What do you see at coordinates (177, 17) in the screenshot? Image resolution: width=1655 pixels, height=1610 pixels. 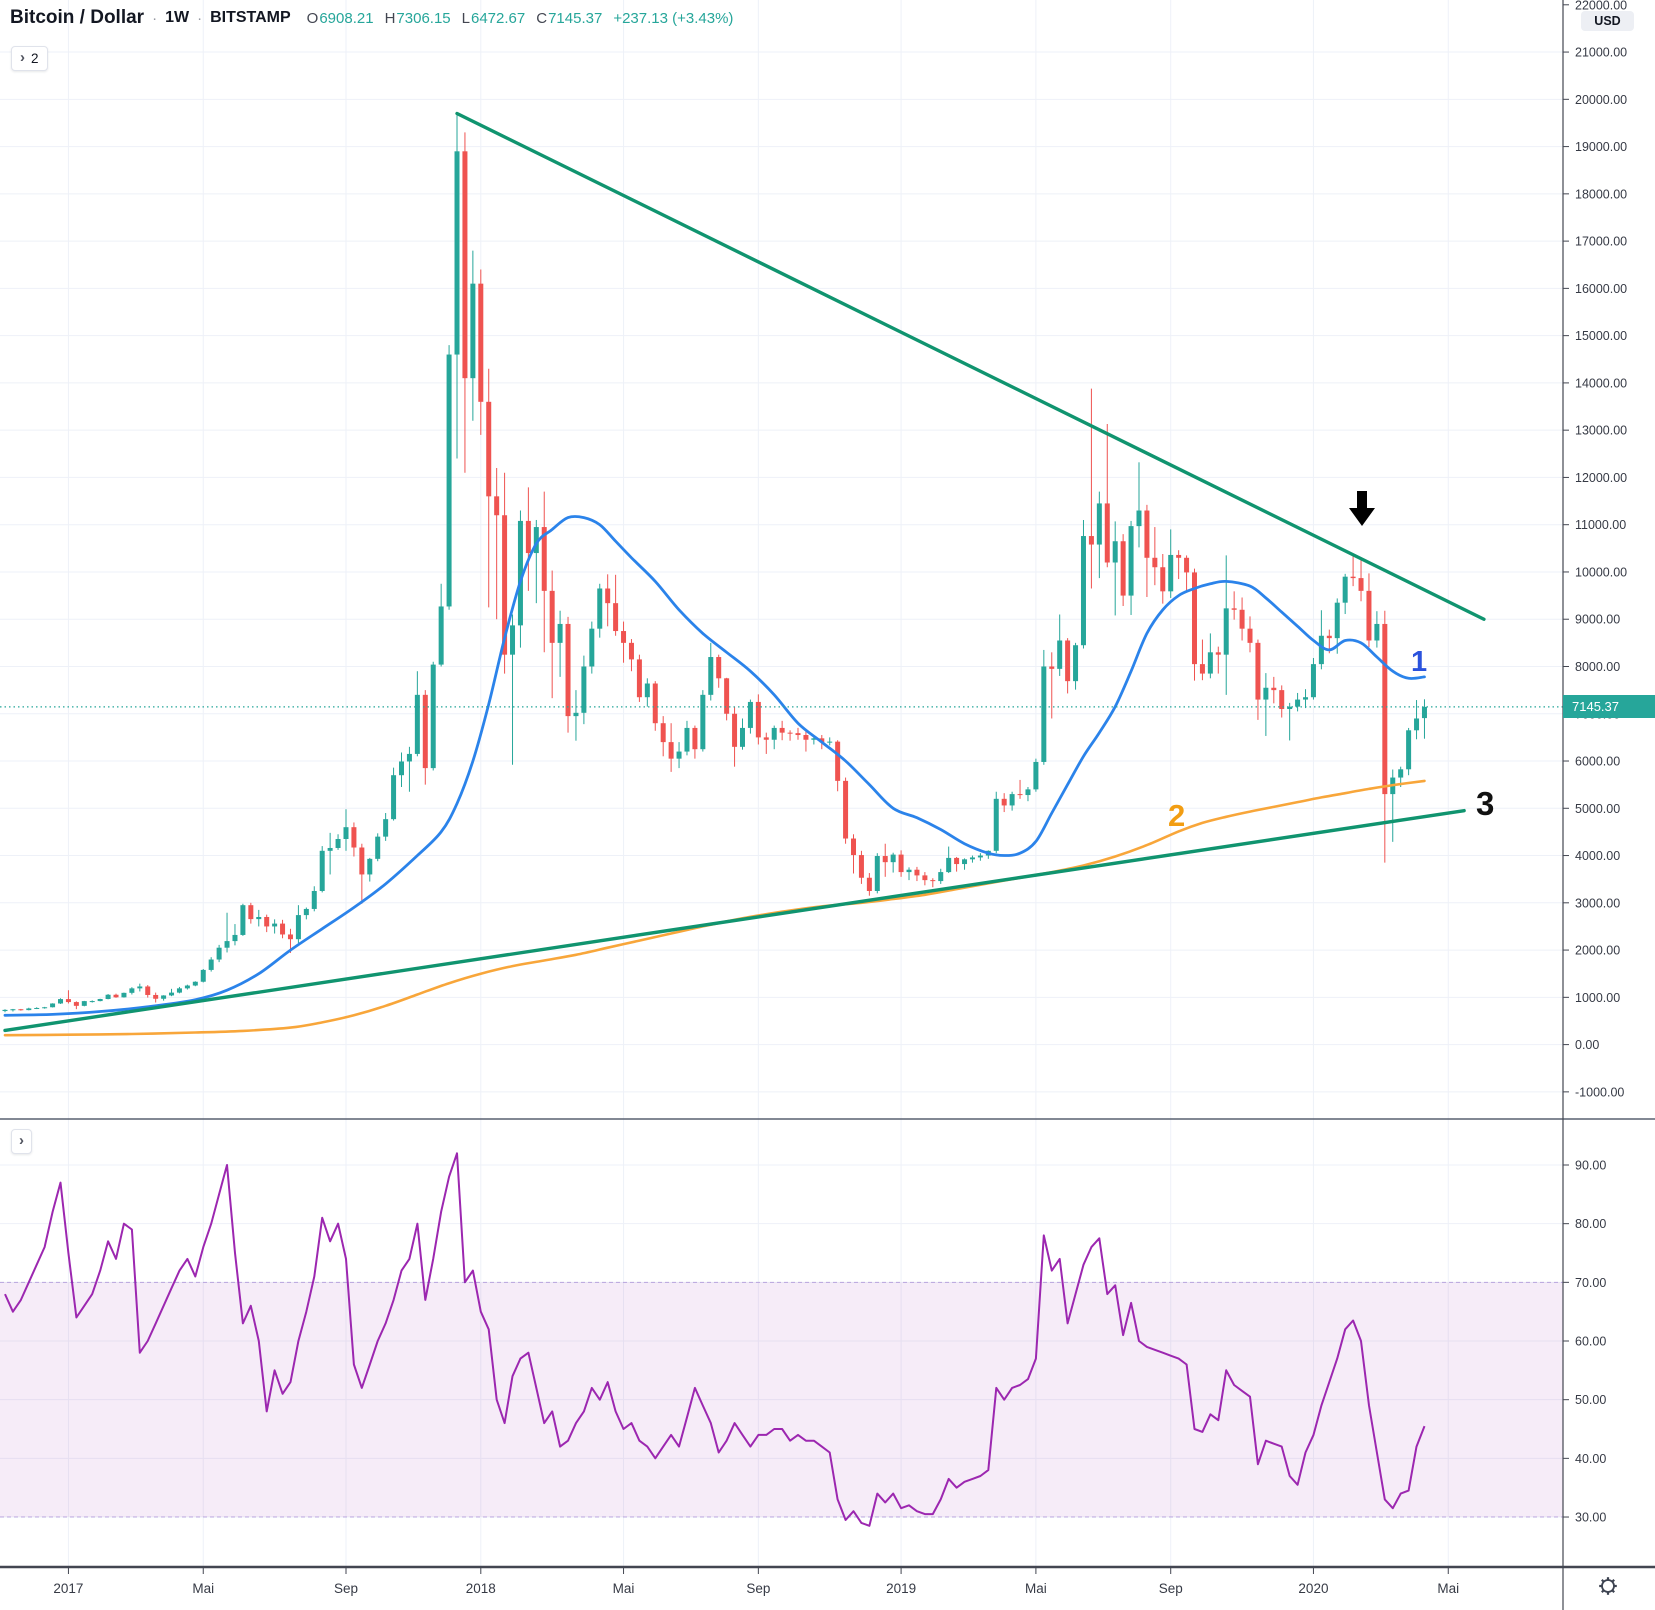 I see `interval-label: 1W` at bounding box center [177, 17].